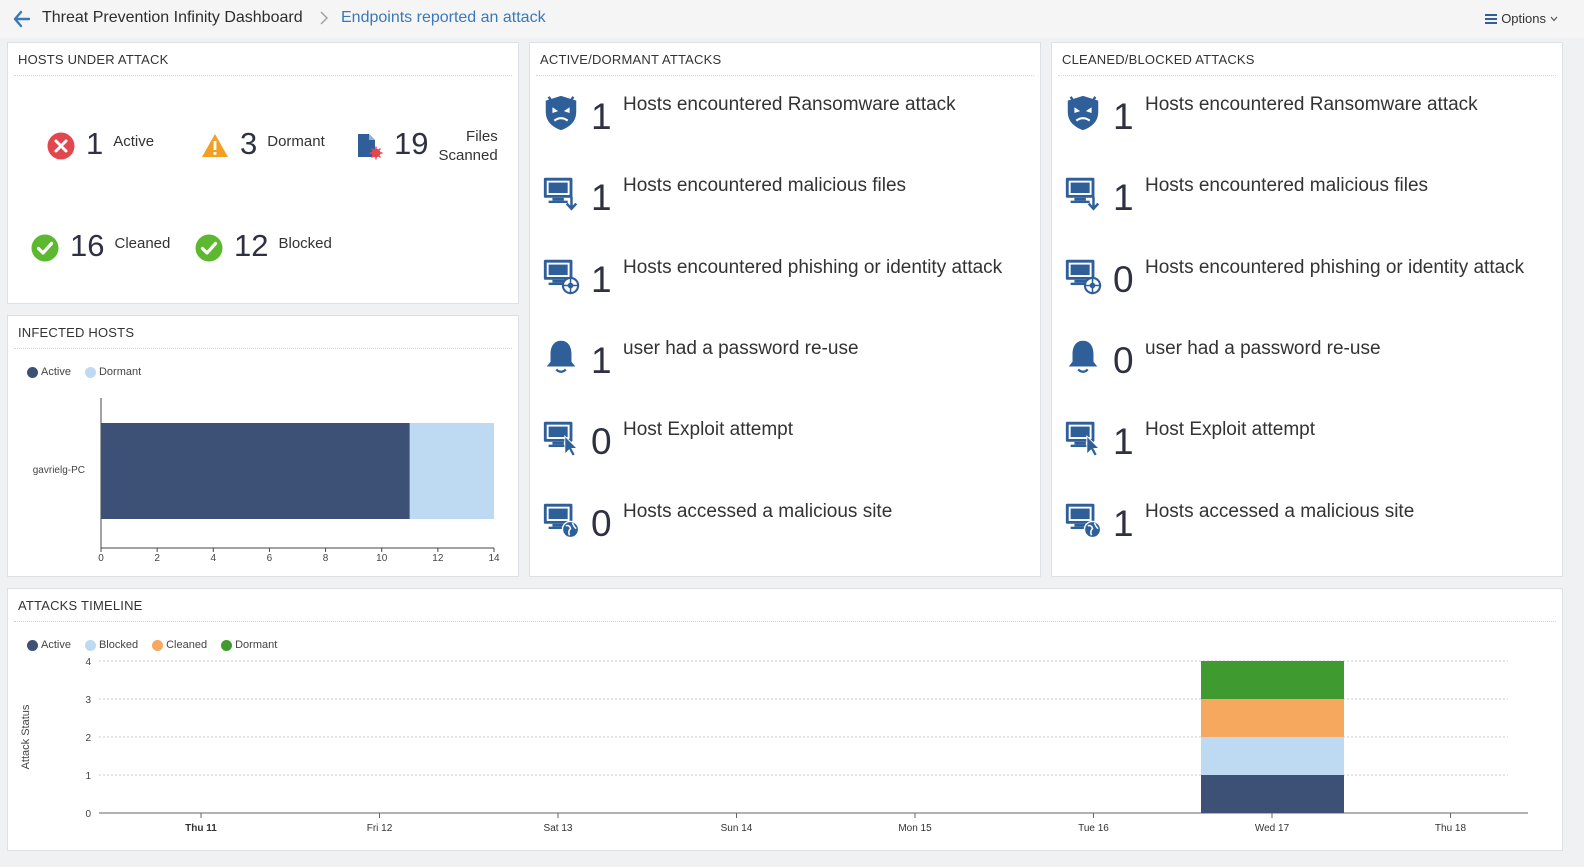  I want to click on stat-blocked: 12 Blocked, so click(263, 246).